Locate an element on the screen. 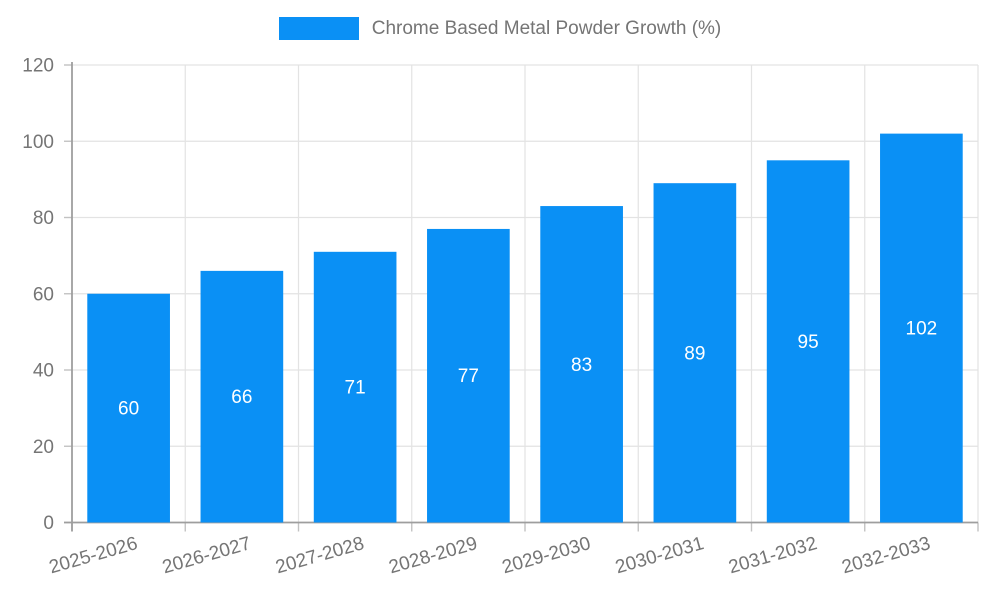  y-tick-label: 0 is located at coordinates (48, 523).